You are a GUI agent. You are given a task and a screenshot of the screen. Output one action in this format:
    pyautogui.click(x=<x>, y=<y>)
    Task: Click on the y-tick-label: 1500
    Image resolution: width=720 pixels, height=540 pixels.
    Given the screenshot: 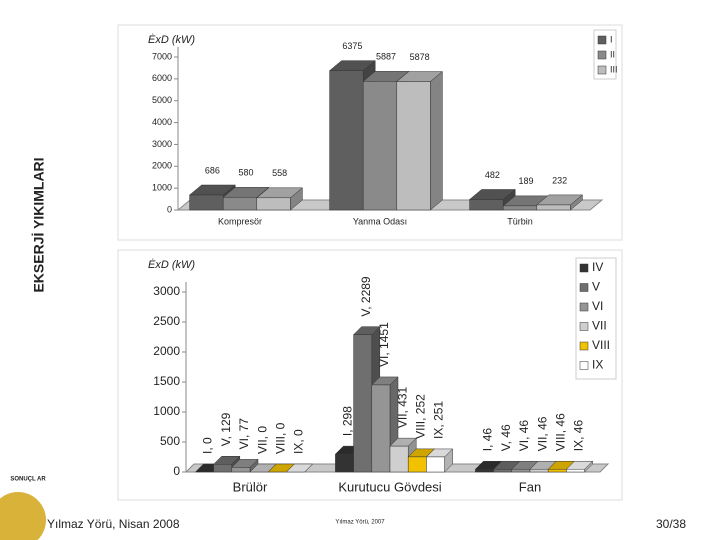 What is the action you would take?
    pyautogui.click(x=166, y=381)
    